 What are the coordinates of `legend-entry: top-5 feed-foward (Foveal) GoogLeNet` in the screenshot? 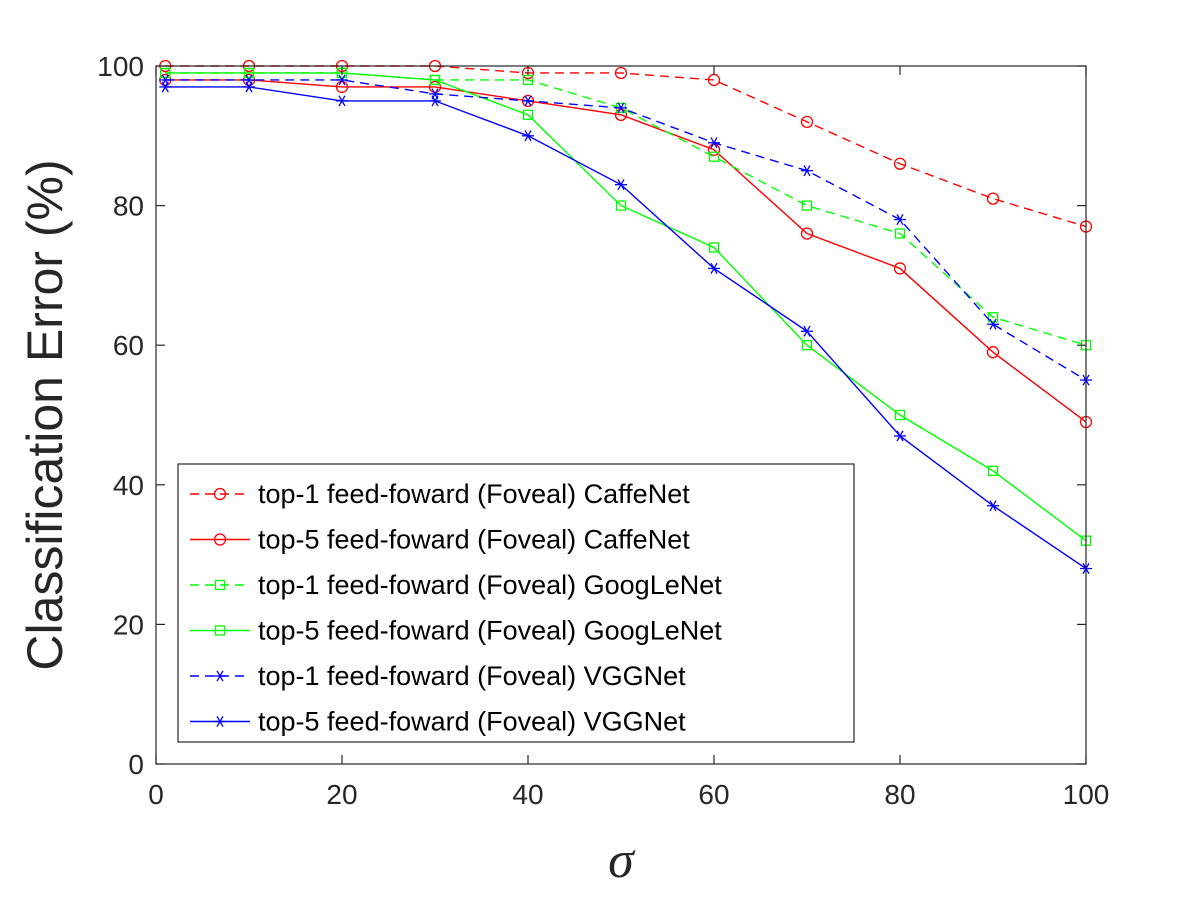 It's located at (456, 631).